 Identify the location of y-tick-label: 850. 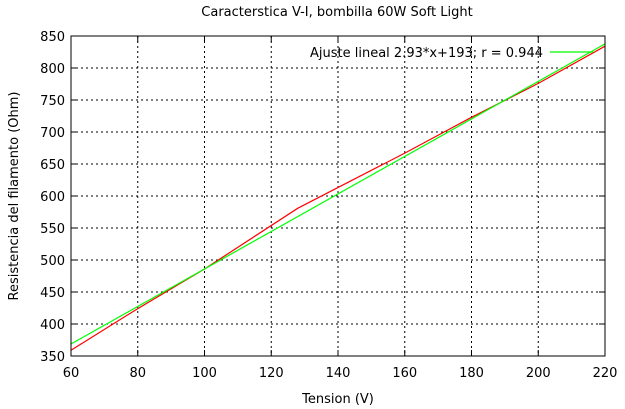
(52, 37).